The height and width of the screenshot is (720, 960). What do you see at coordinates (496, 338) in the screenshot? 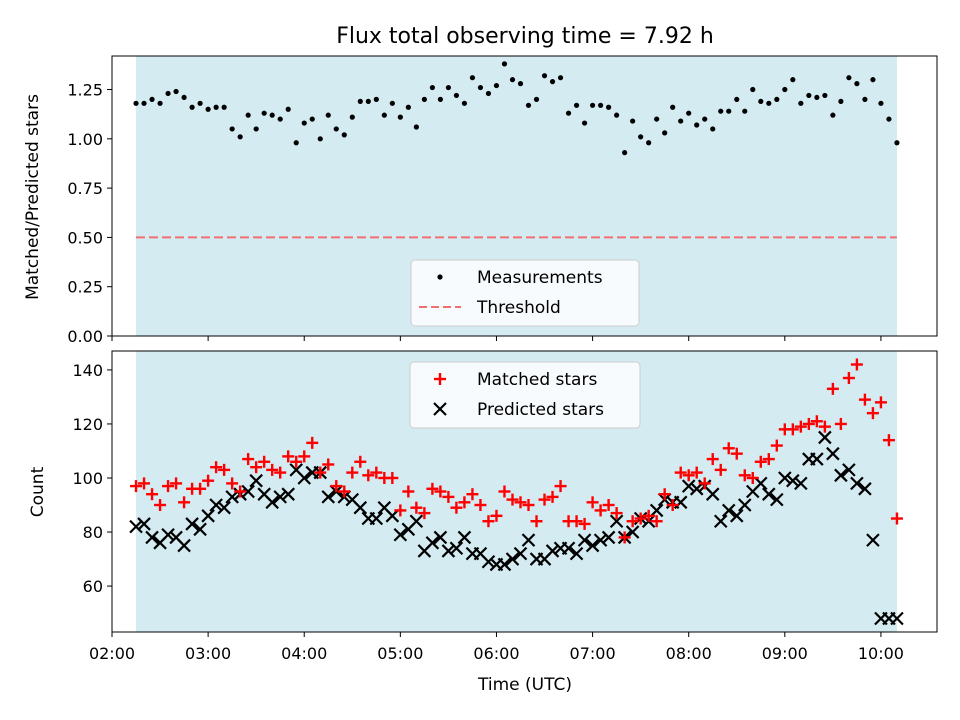
I see `ratio-x-ticks` at bounding box center [496, 338].